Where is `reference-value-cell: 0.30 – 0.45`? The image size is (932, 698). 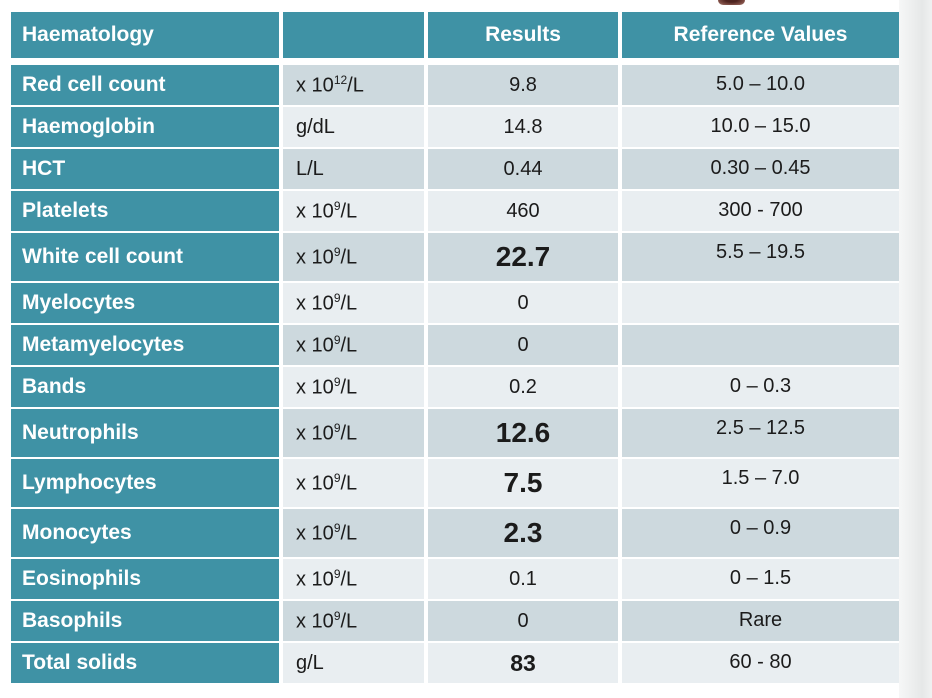 reference-value-cell: 0.30 – 0.45 is located at coordinates (760, 169).